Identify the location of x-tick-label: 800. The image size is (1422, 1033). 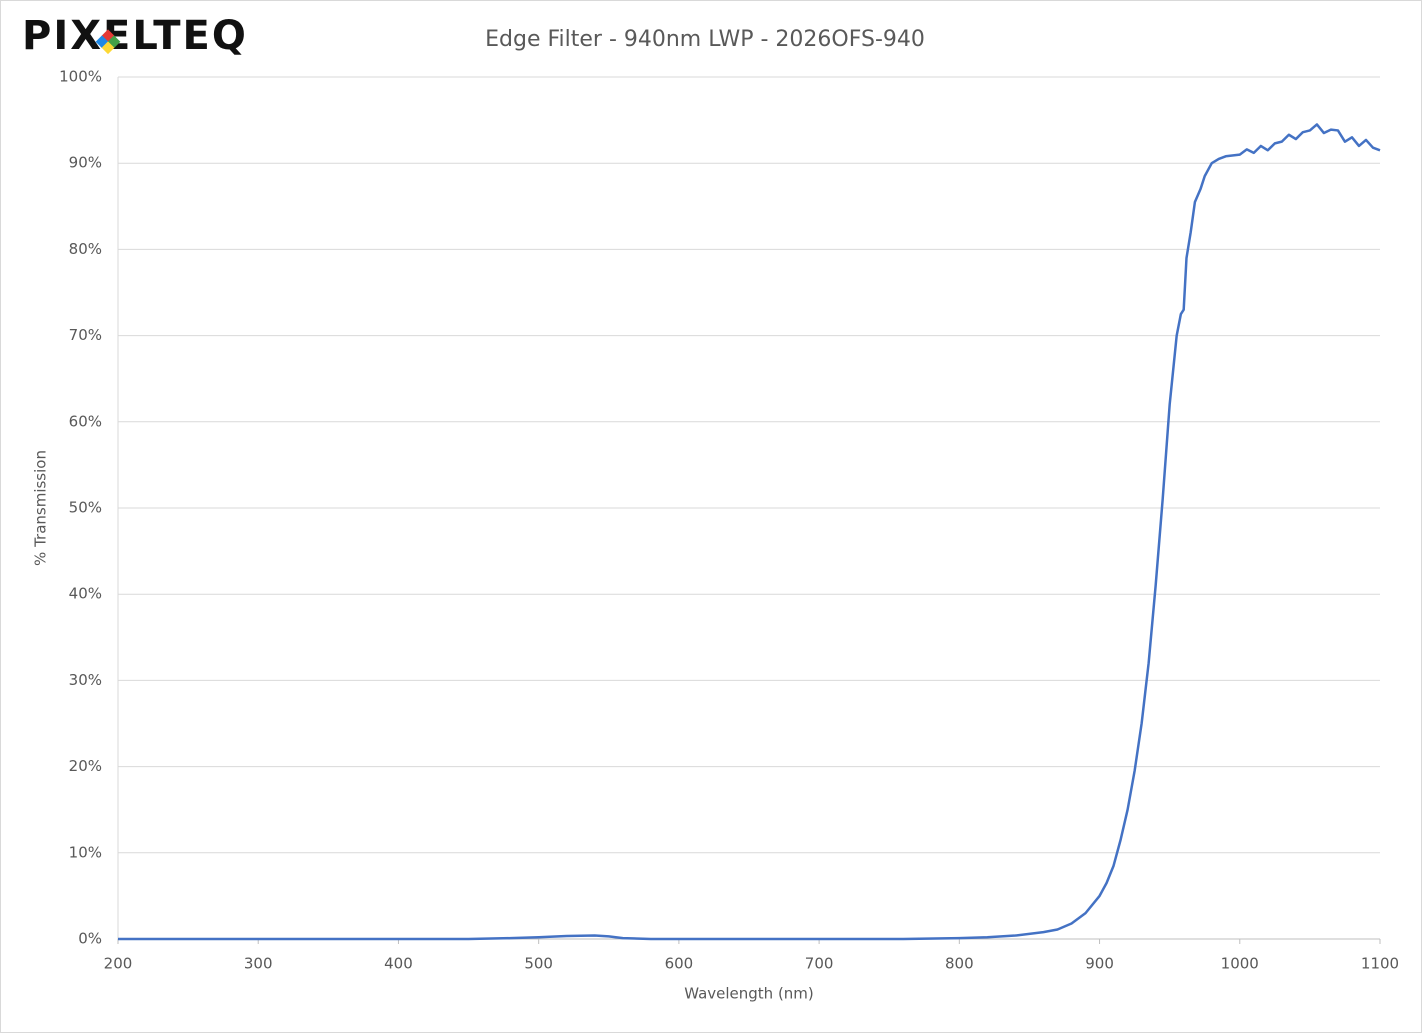
(959, 964).